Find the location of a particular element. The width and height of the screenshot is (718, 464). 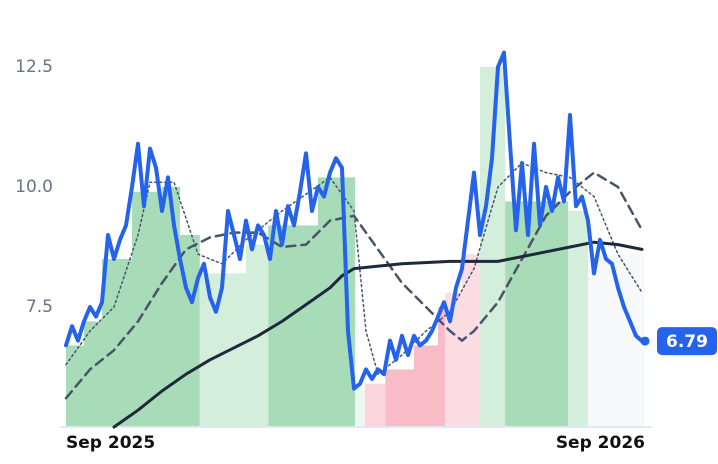

value-label-bg is located at coordinates (687, 341).